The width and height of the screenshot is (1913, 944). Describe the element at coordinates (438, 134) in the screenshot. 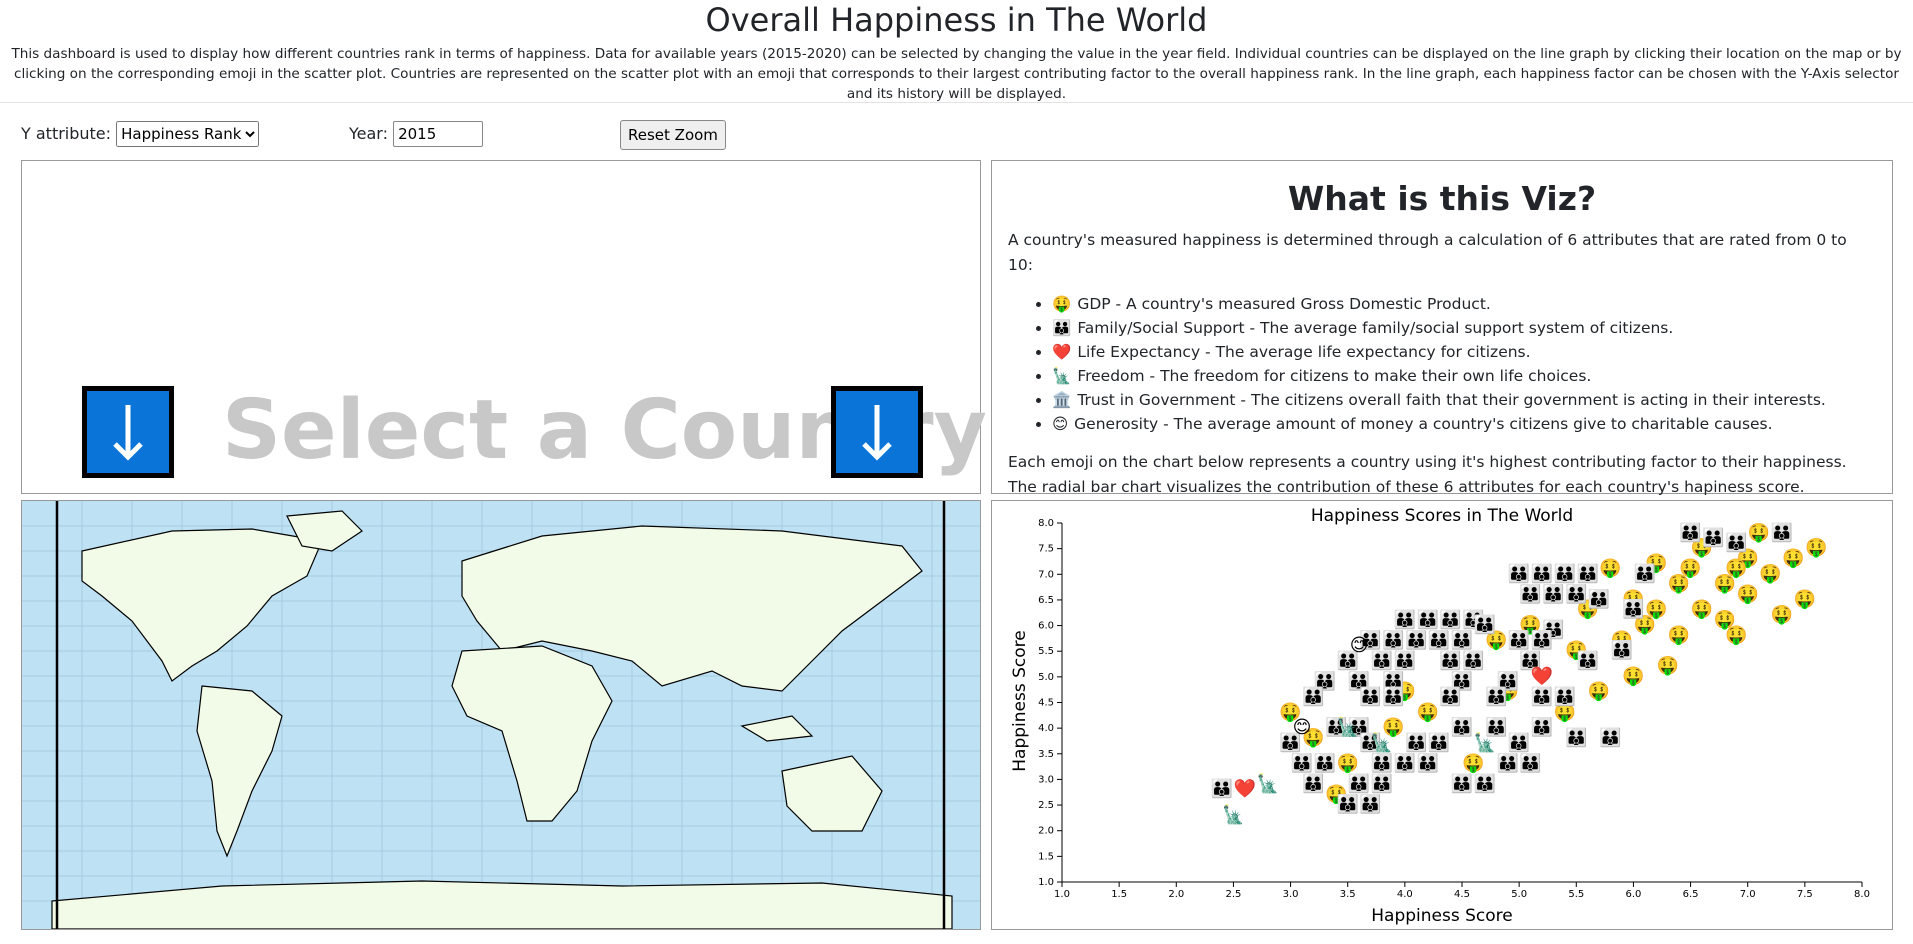

I see `year-input` at that location.